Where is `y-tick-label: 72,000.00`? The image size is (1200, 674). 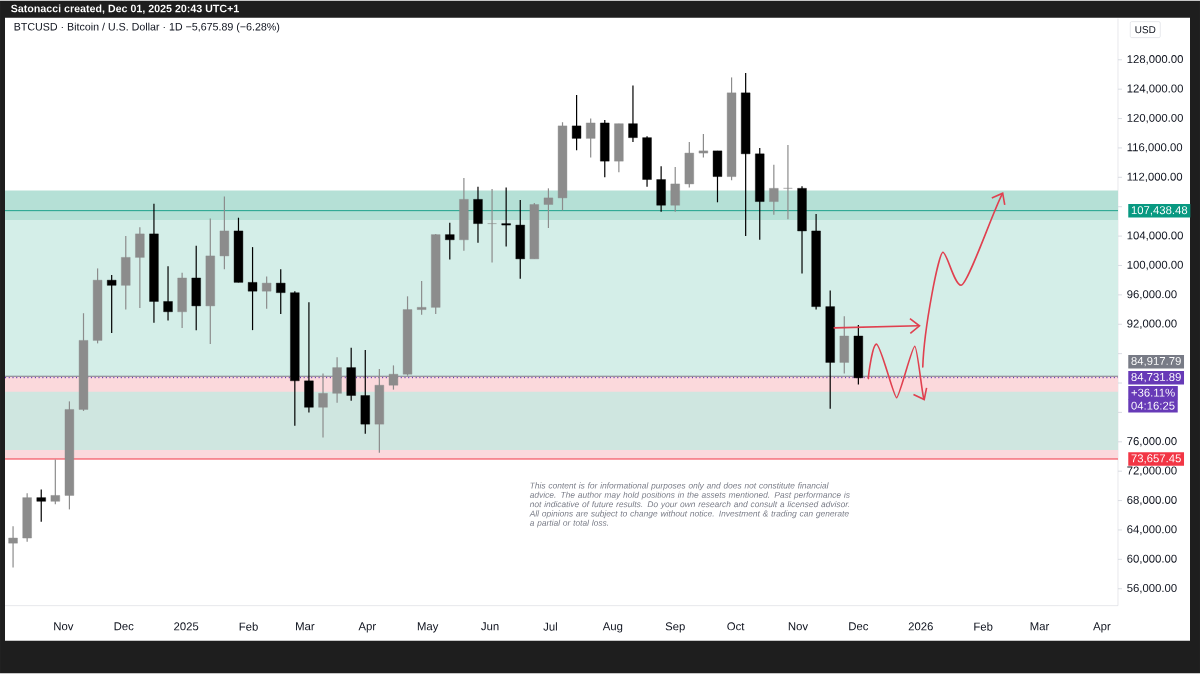
y-tick-label: 72,000.00 is located at coordinates (1152, 471).